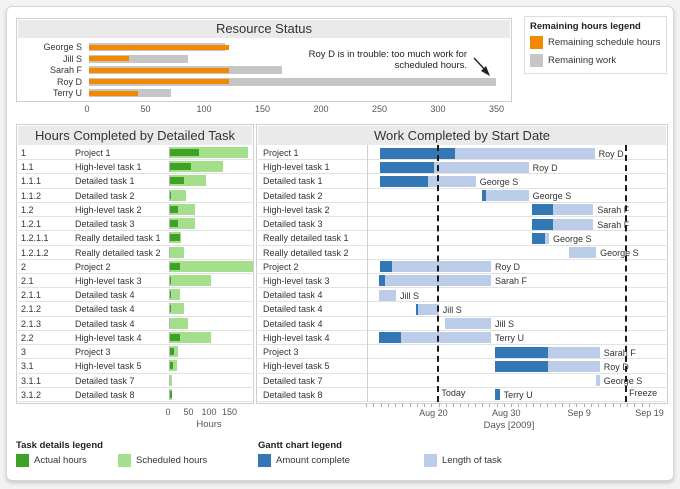 The width and height of the screenshot is (680, 489). What do you see at coordinates (572, 238) in the screenshot?
I see `gantt-resource-label: George S` at bounding box center [572, 238].